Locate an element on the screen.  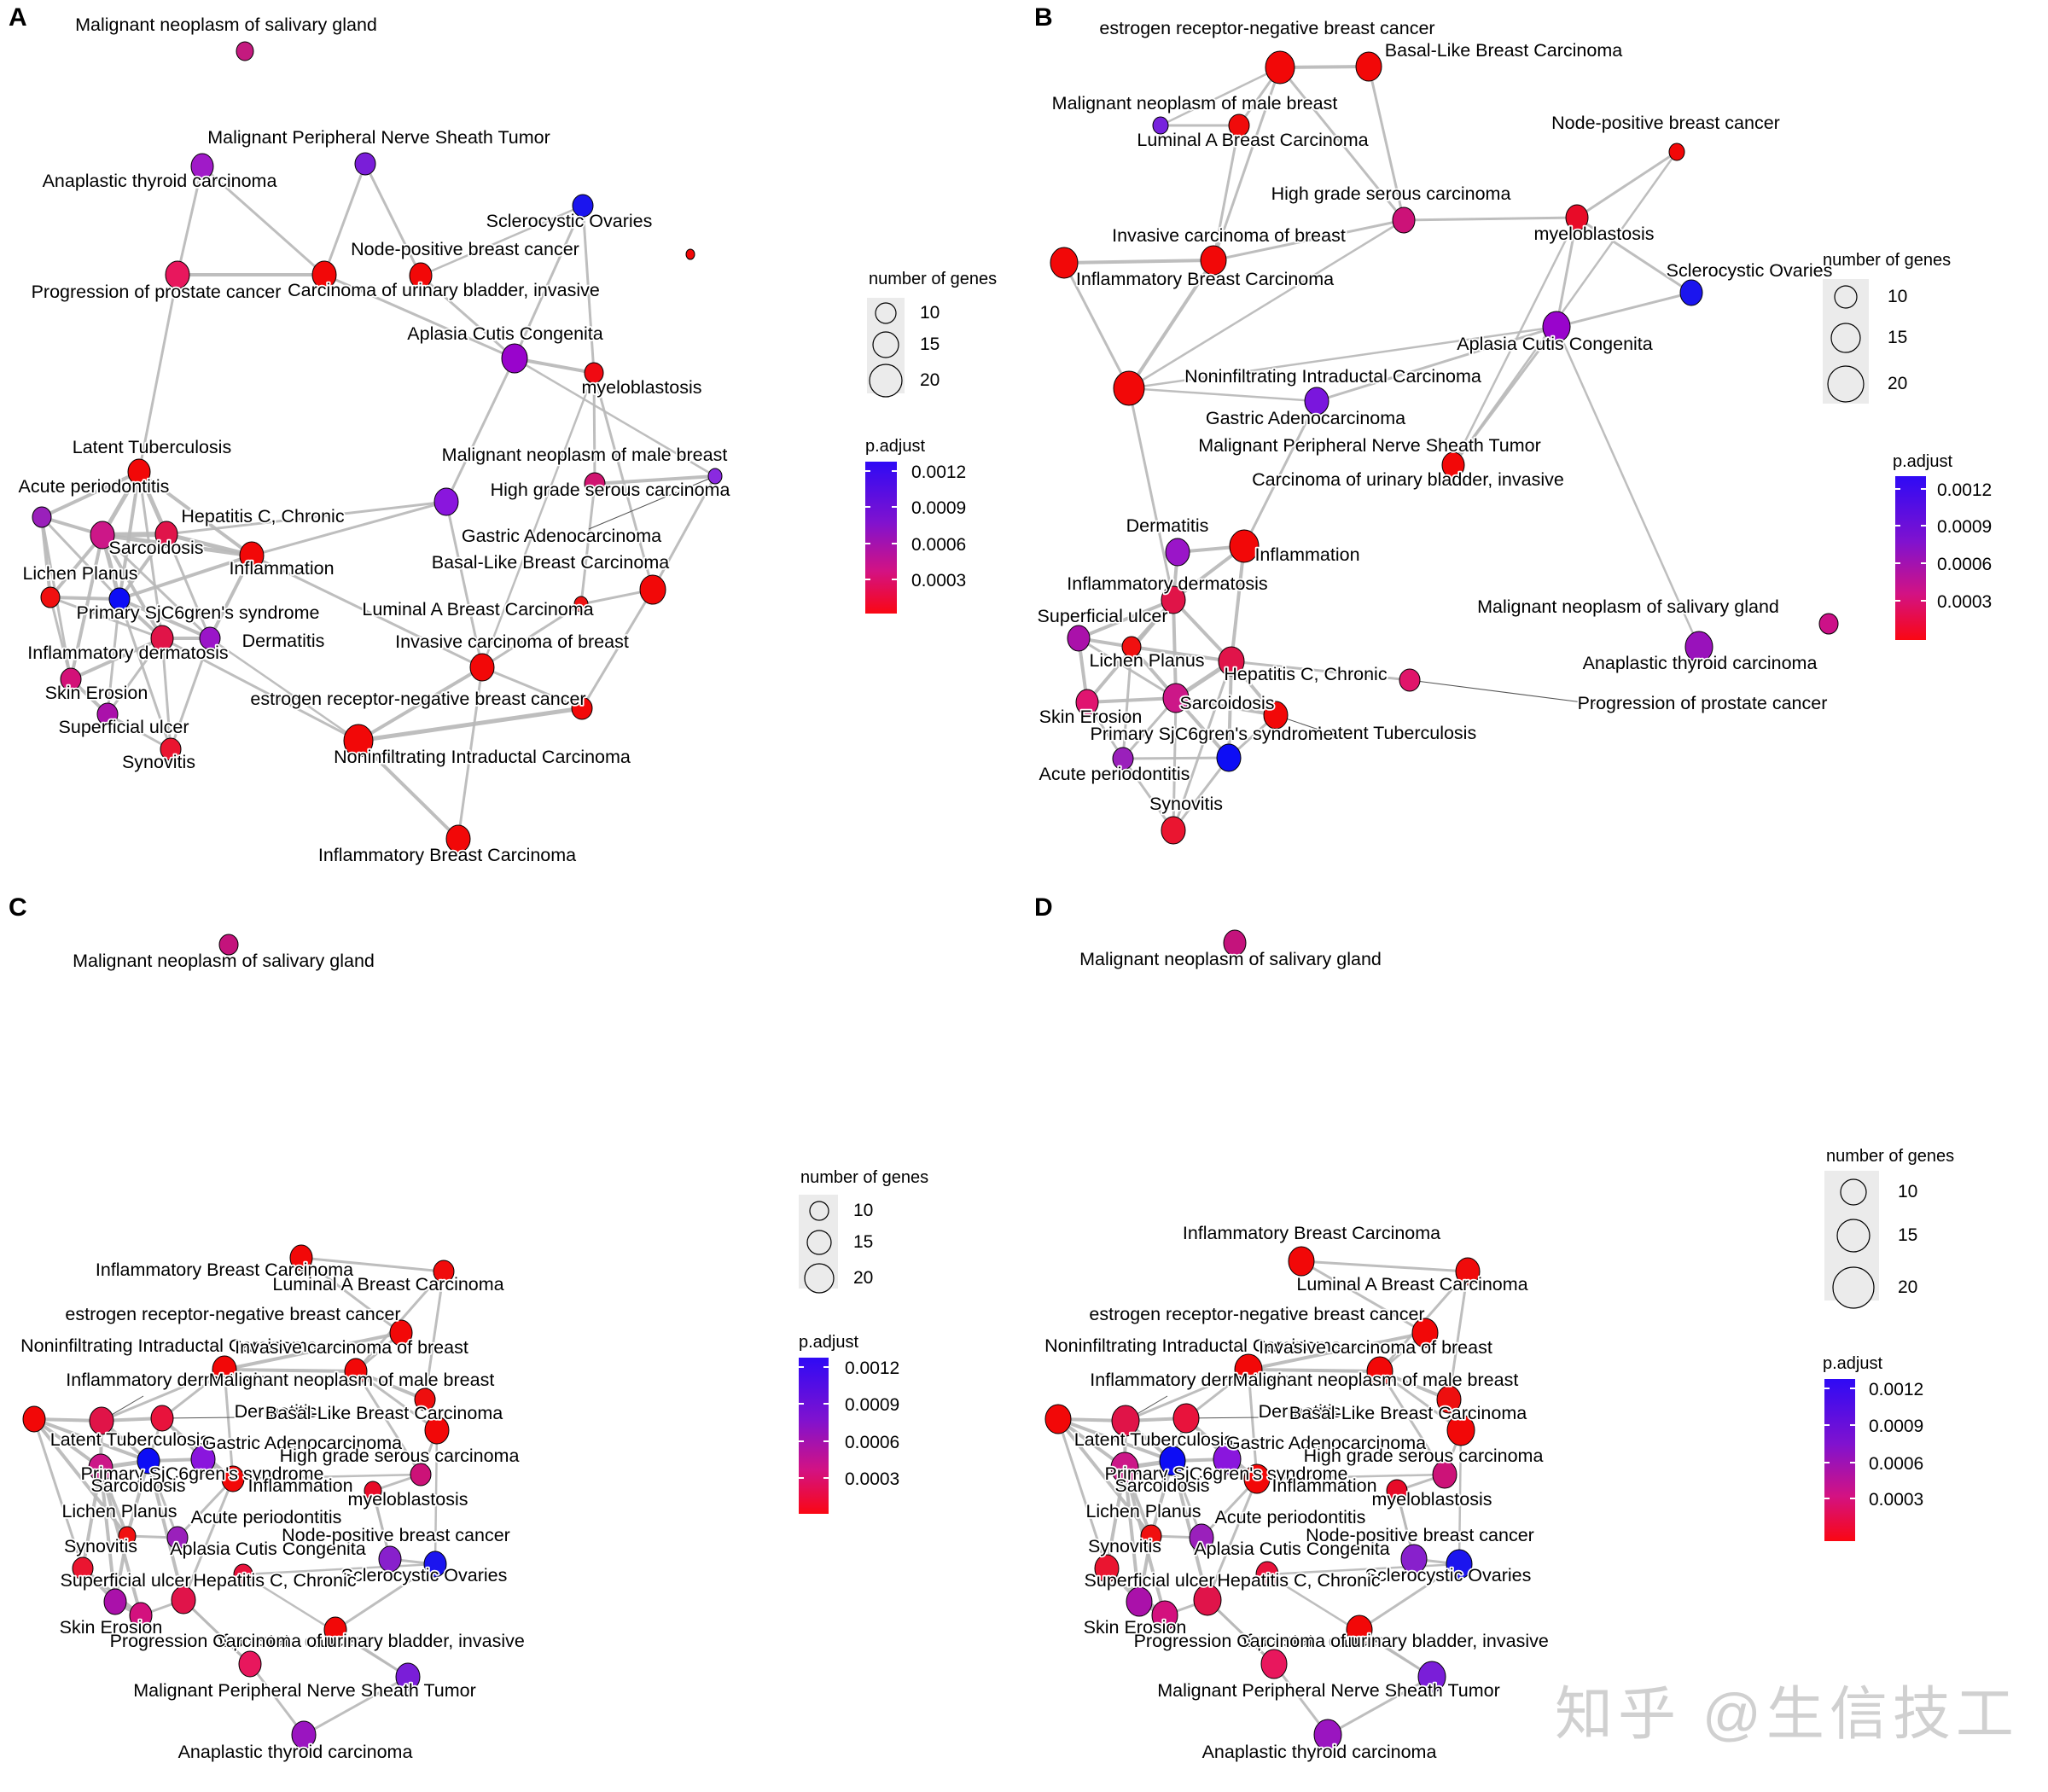
node-inflammatory-dermatosis is located at coordinates (162, 638).